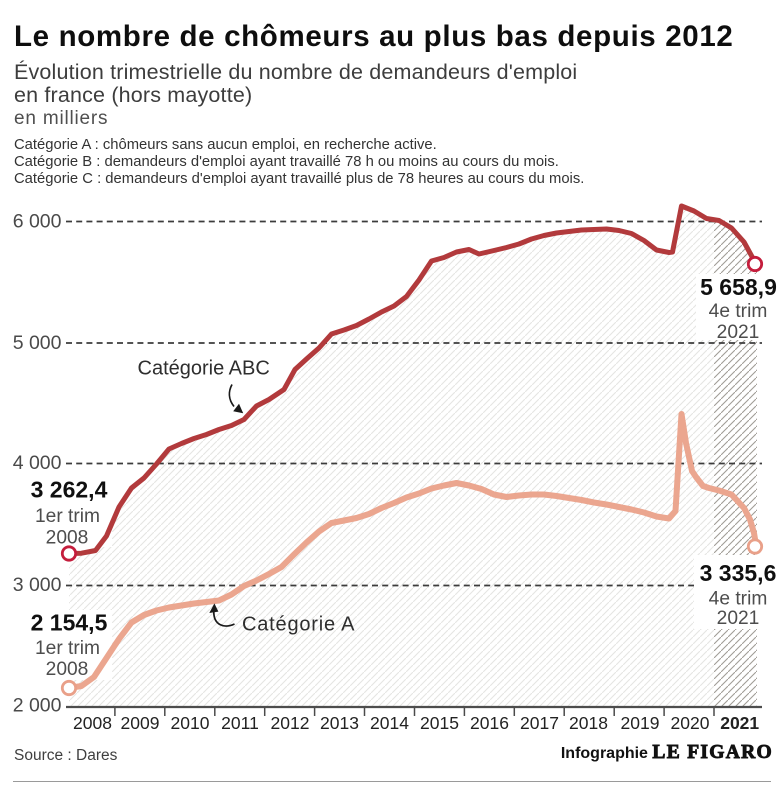 Image resolution: width=784 pixels, height=790 pixels. What do you see at coordinates (389, 723) in the screenshot?
I see `svg-text: 2014` at bounding box center [389, 723].